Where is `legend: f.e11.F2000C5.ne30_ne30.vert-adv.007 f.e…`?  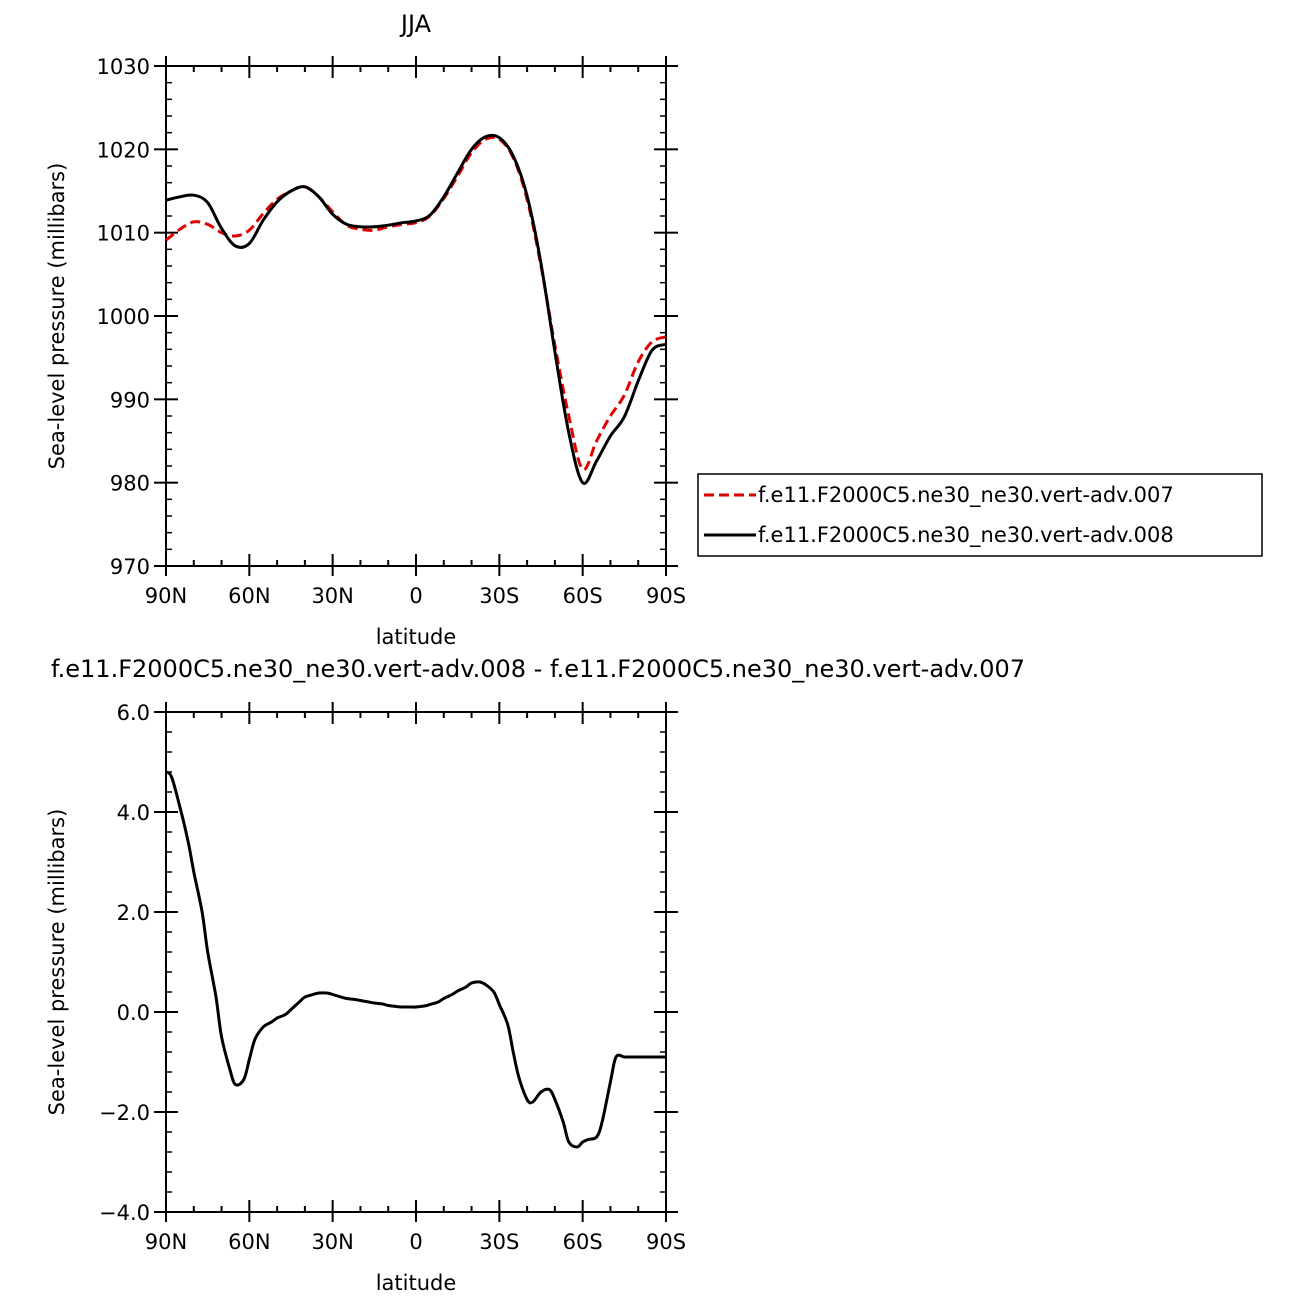 legend: f.e11.F2000C5.ne30_ne30.vert-adv.007 f.e… is located at coordinates (980, 515).